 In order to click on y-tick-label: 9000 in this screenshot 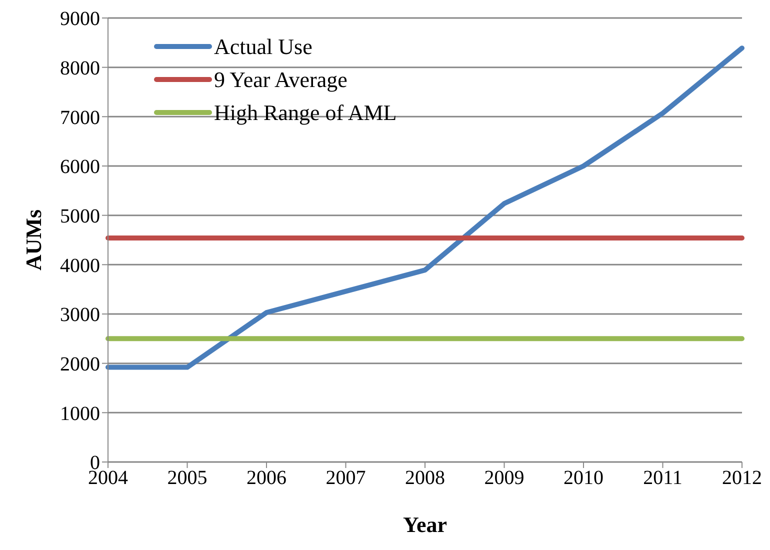, I will do `click(80, 19)`.